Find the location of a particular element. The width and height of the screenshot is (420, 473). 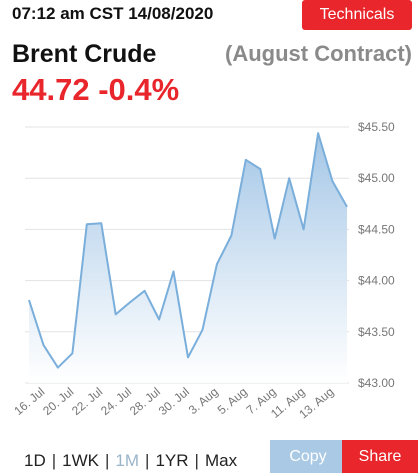

y-tick-label: $44.00 is located at coordinates (376, 281).